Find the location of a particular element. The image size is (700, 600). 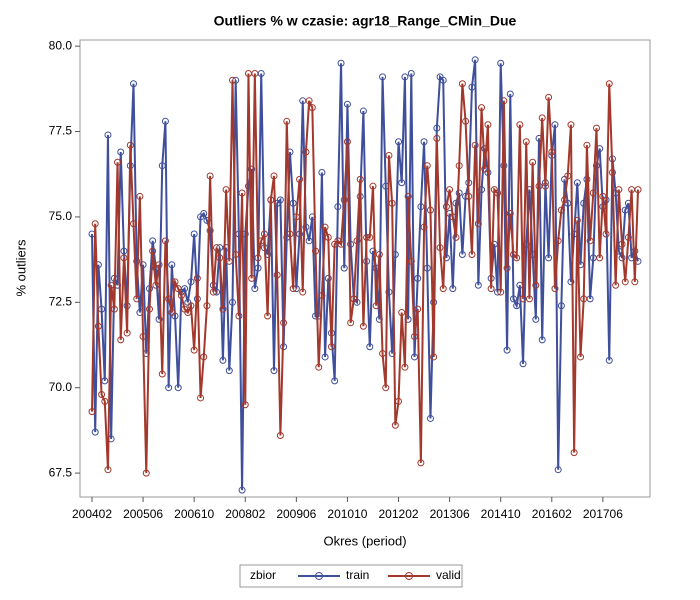

x-tick-label: 201602 is located at coordinates (552, 514).